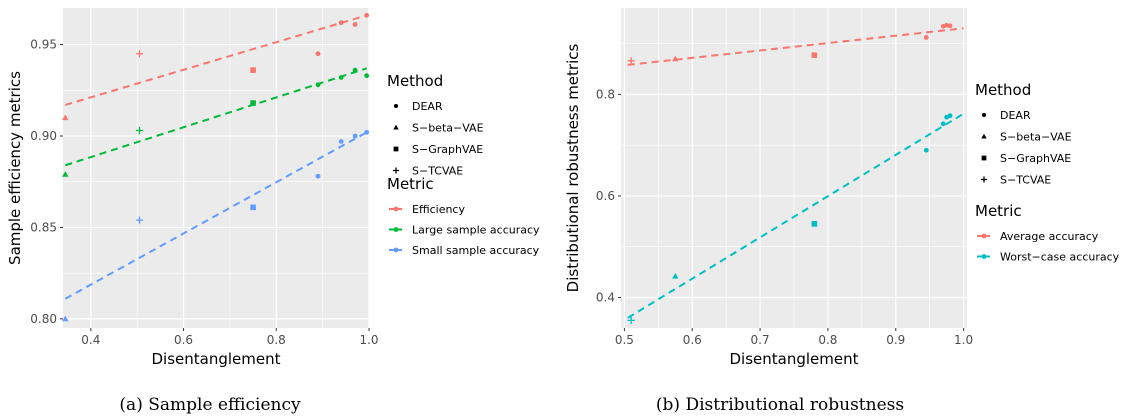 The height and width of the screenshot is (420, 1121). I want to click on figure-caption: (a) Sample efficiency, so click(210, 405).